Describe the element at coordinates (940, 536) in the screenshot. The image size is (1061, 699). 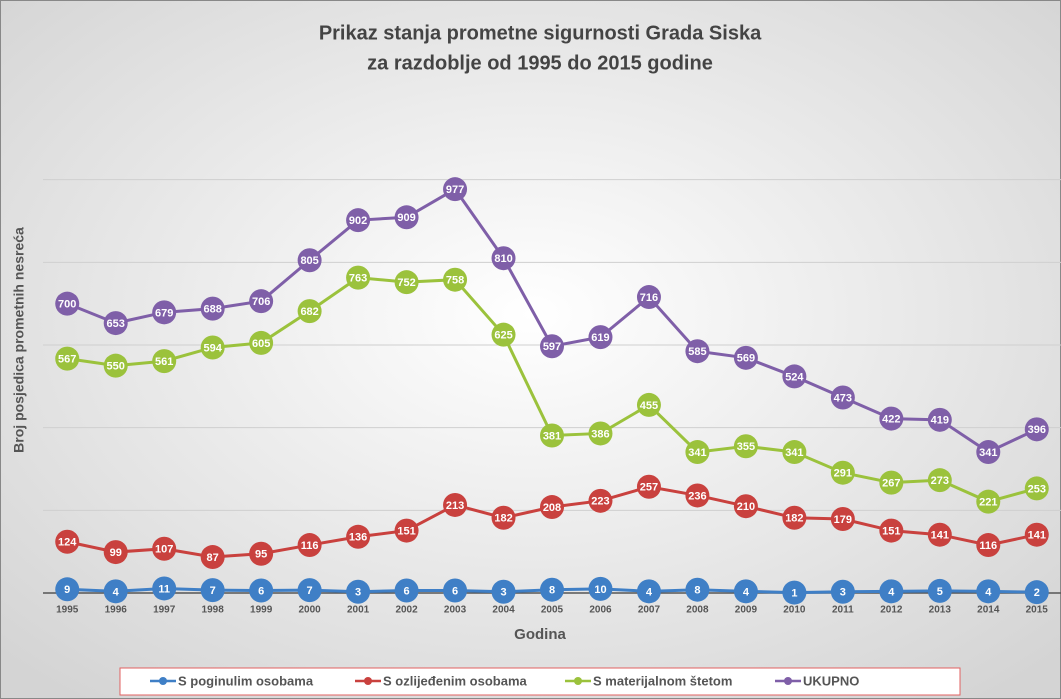
I see `data-label: 141` at that location.